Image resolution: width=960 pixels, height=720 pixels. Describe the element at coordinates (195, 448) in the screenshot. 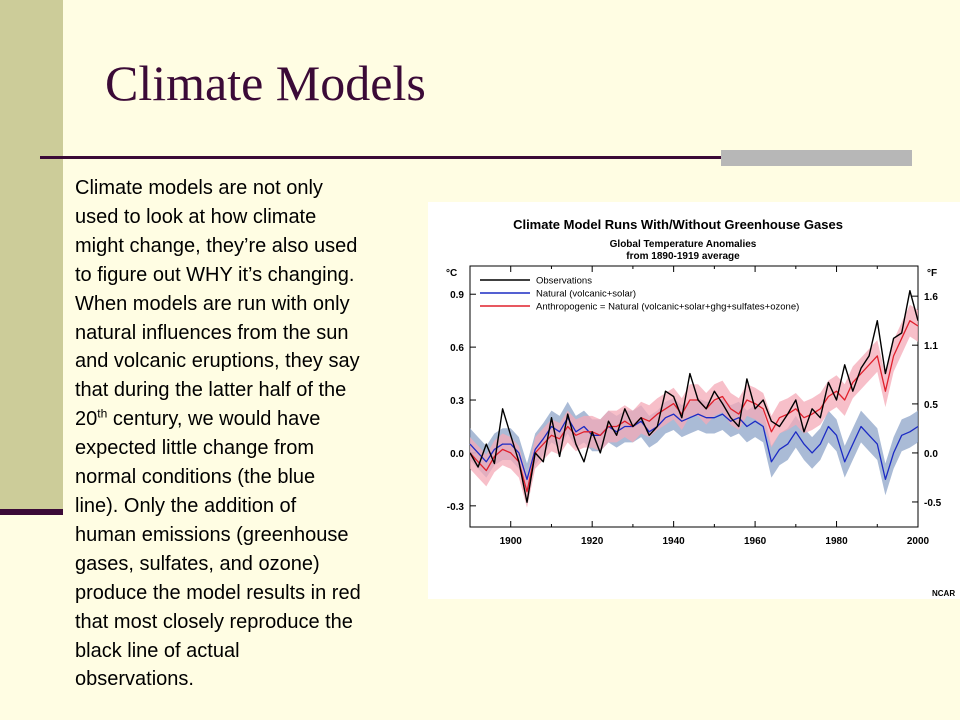

I see `body-line: expected little change from` at that location.